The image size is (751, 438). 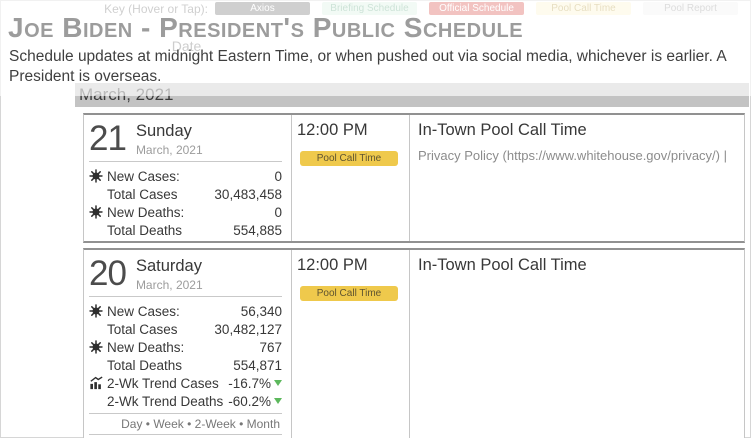 What do you see at coordinates (476, 8) in the screenshot?
I see `key-button-official-schedule: Official Schedule` at bounding box center [476, 8].